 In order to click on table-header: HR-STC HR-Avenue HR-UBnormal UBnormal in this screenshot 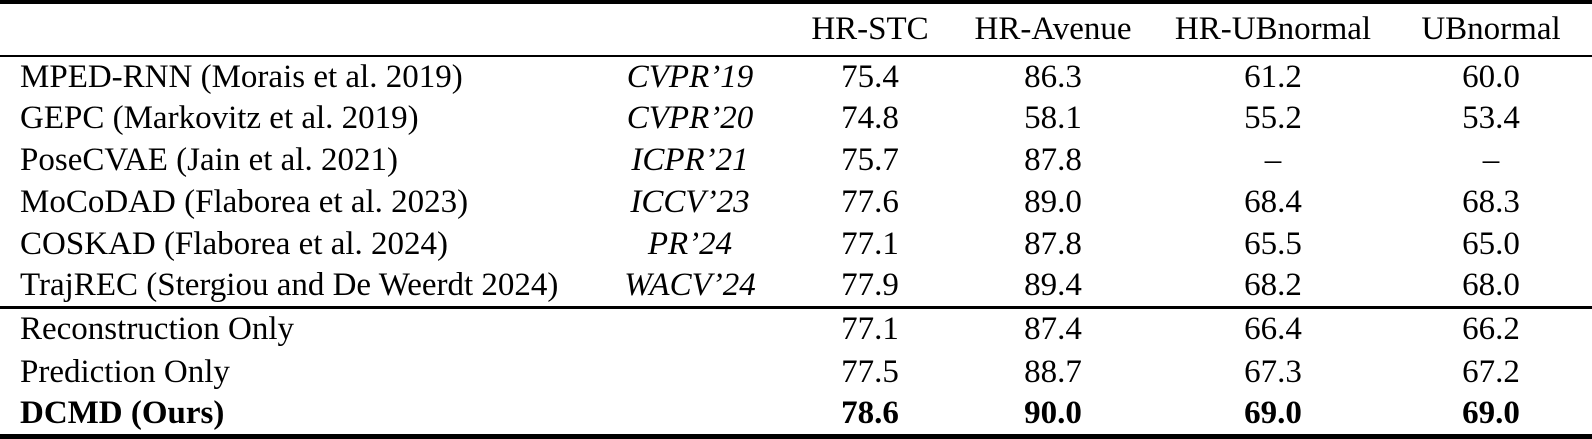, I will do `click(796, 29)`.